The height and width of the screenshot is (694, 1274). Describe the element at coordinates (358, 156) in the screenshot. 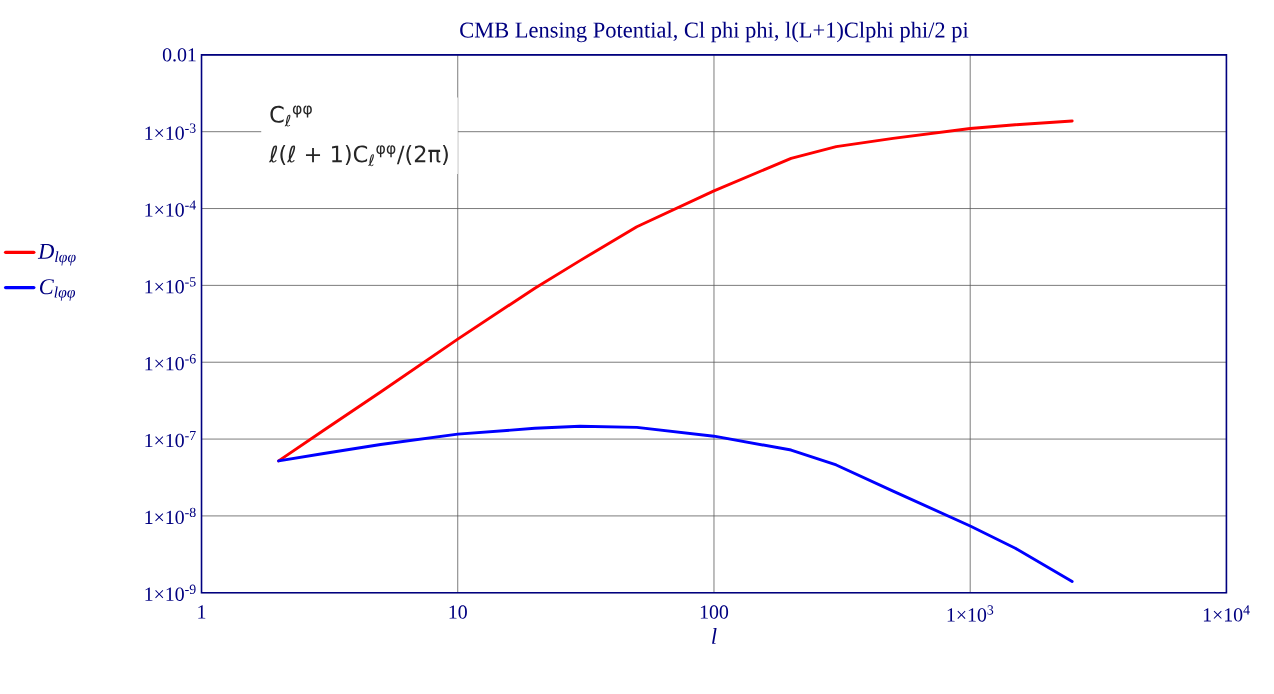

I see `annotation: ℓ(ℓ + 1)C$_{ℓ}$$^{φφ}$/(2π)` at that location.